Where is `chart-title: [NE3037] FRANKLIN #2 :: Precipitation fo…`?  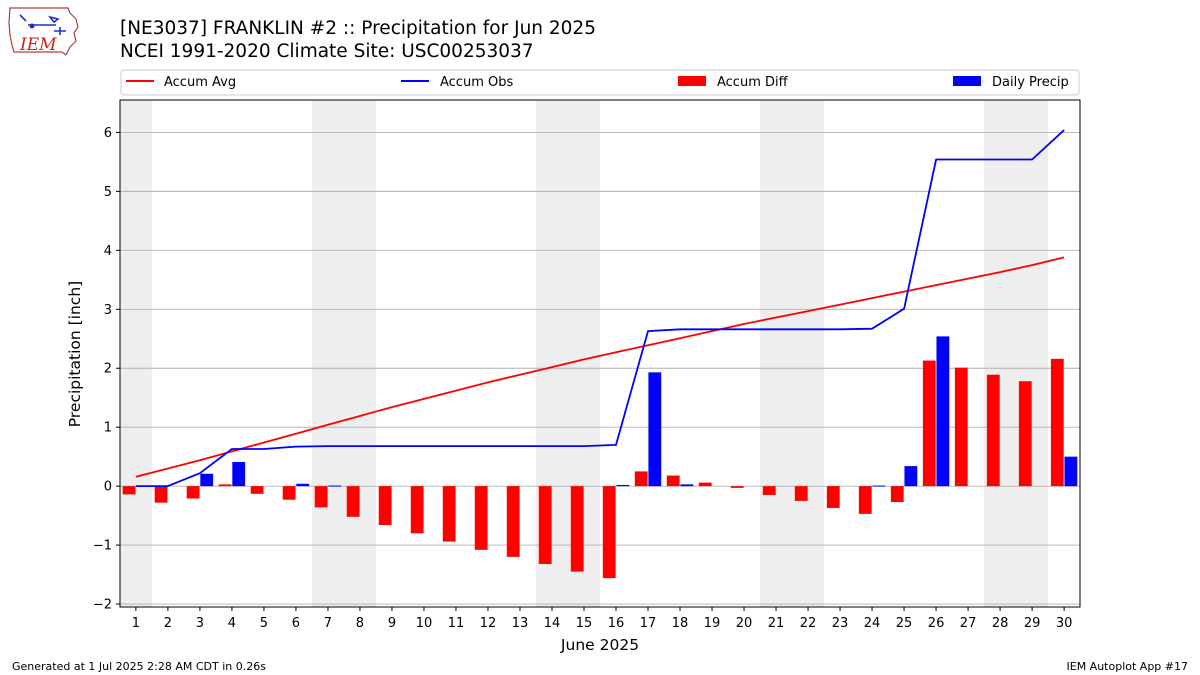
chart-title: [NE3037] FRANKLIN #2 :: Precipitation fo… is located at coordinates (358, 28).